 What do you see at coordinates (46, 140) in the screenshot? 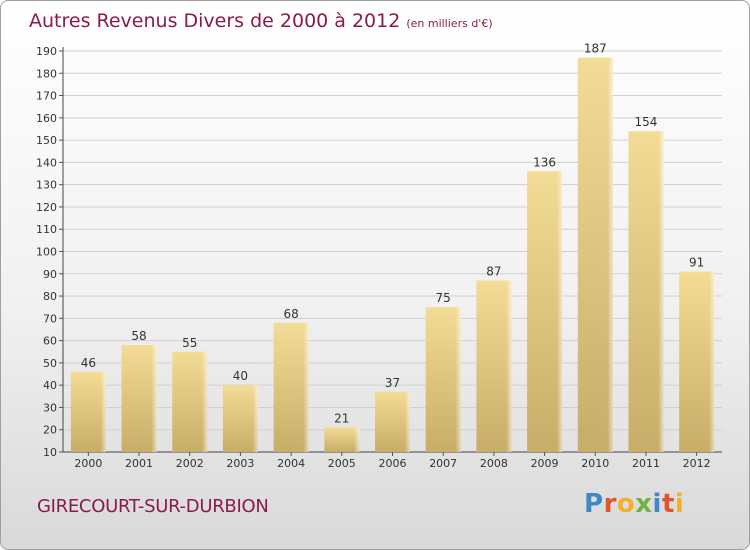
I see `y-tick-label: 150` at bounding box center [46, 140].